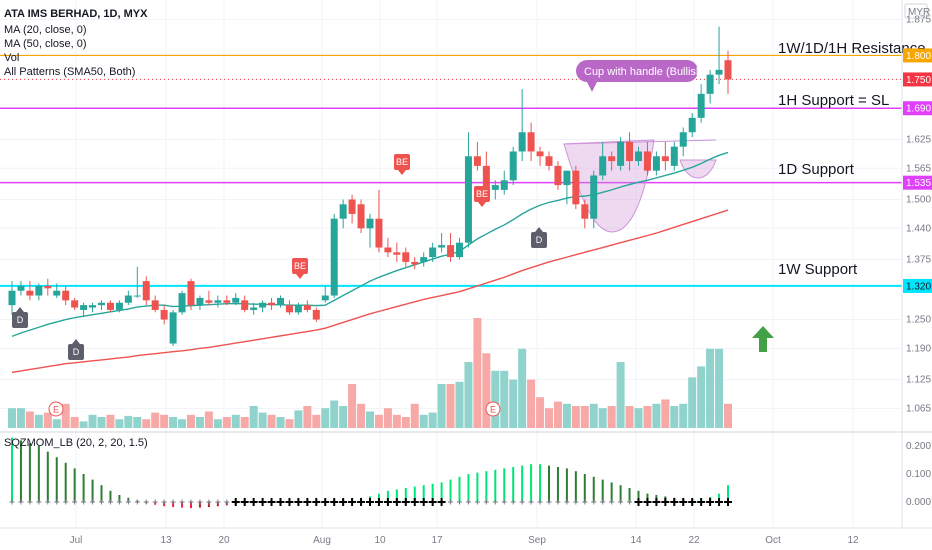 The image size is (932, 550). What do you see at coordinates (918, 183) in the screenshot?
I see `support-1d-price-tag-text: 1.535` at bounding box center [918, 183].